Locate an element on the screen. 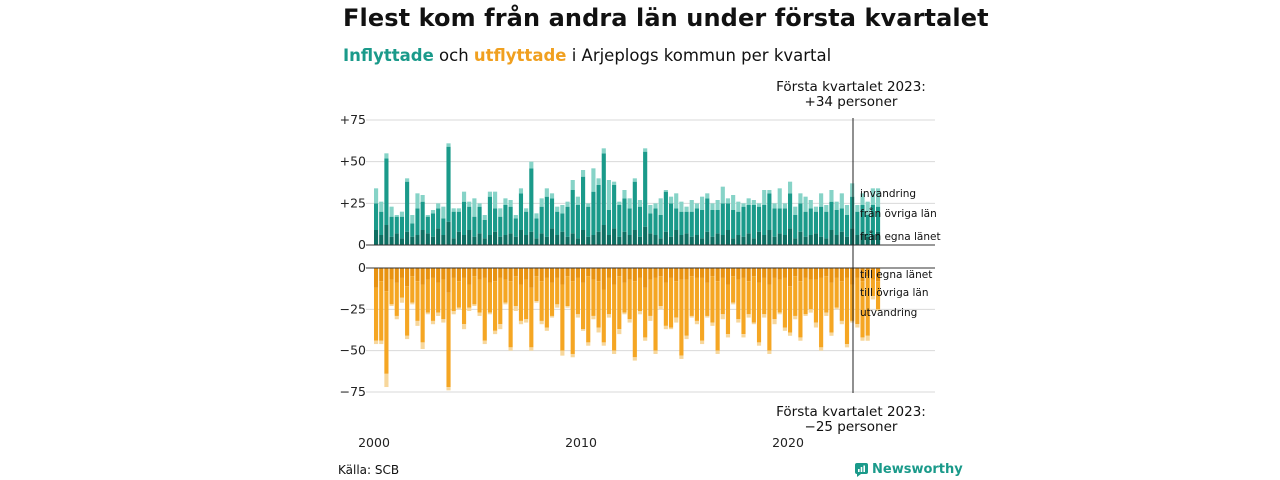 This screenshot has width=1280, height=480. series-label-till-ovriga-lan: till övriga län is located at coordinates (894, 293).